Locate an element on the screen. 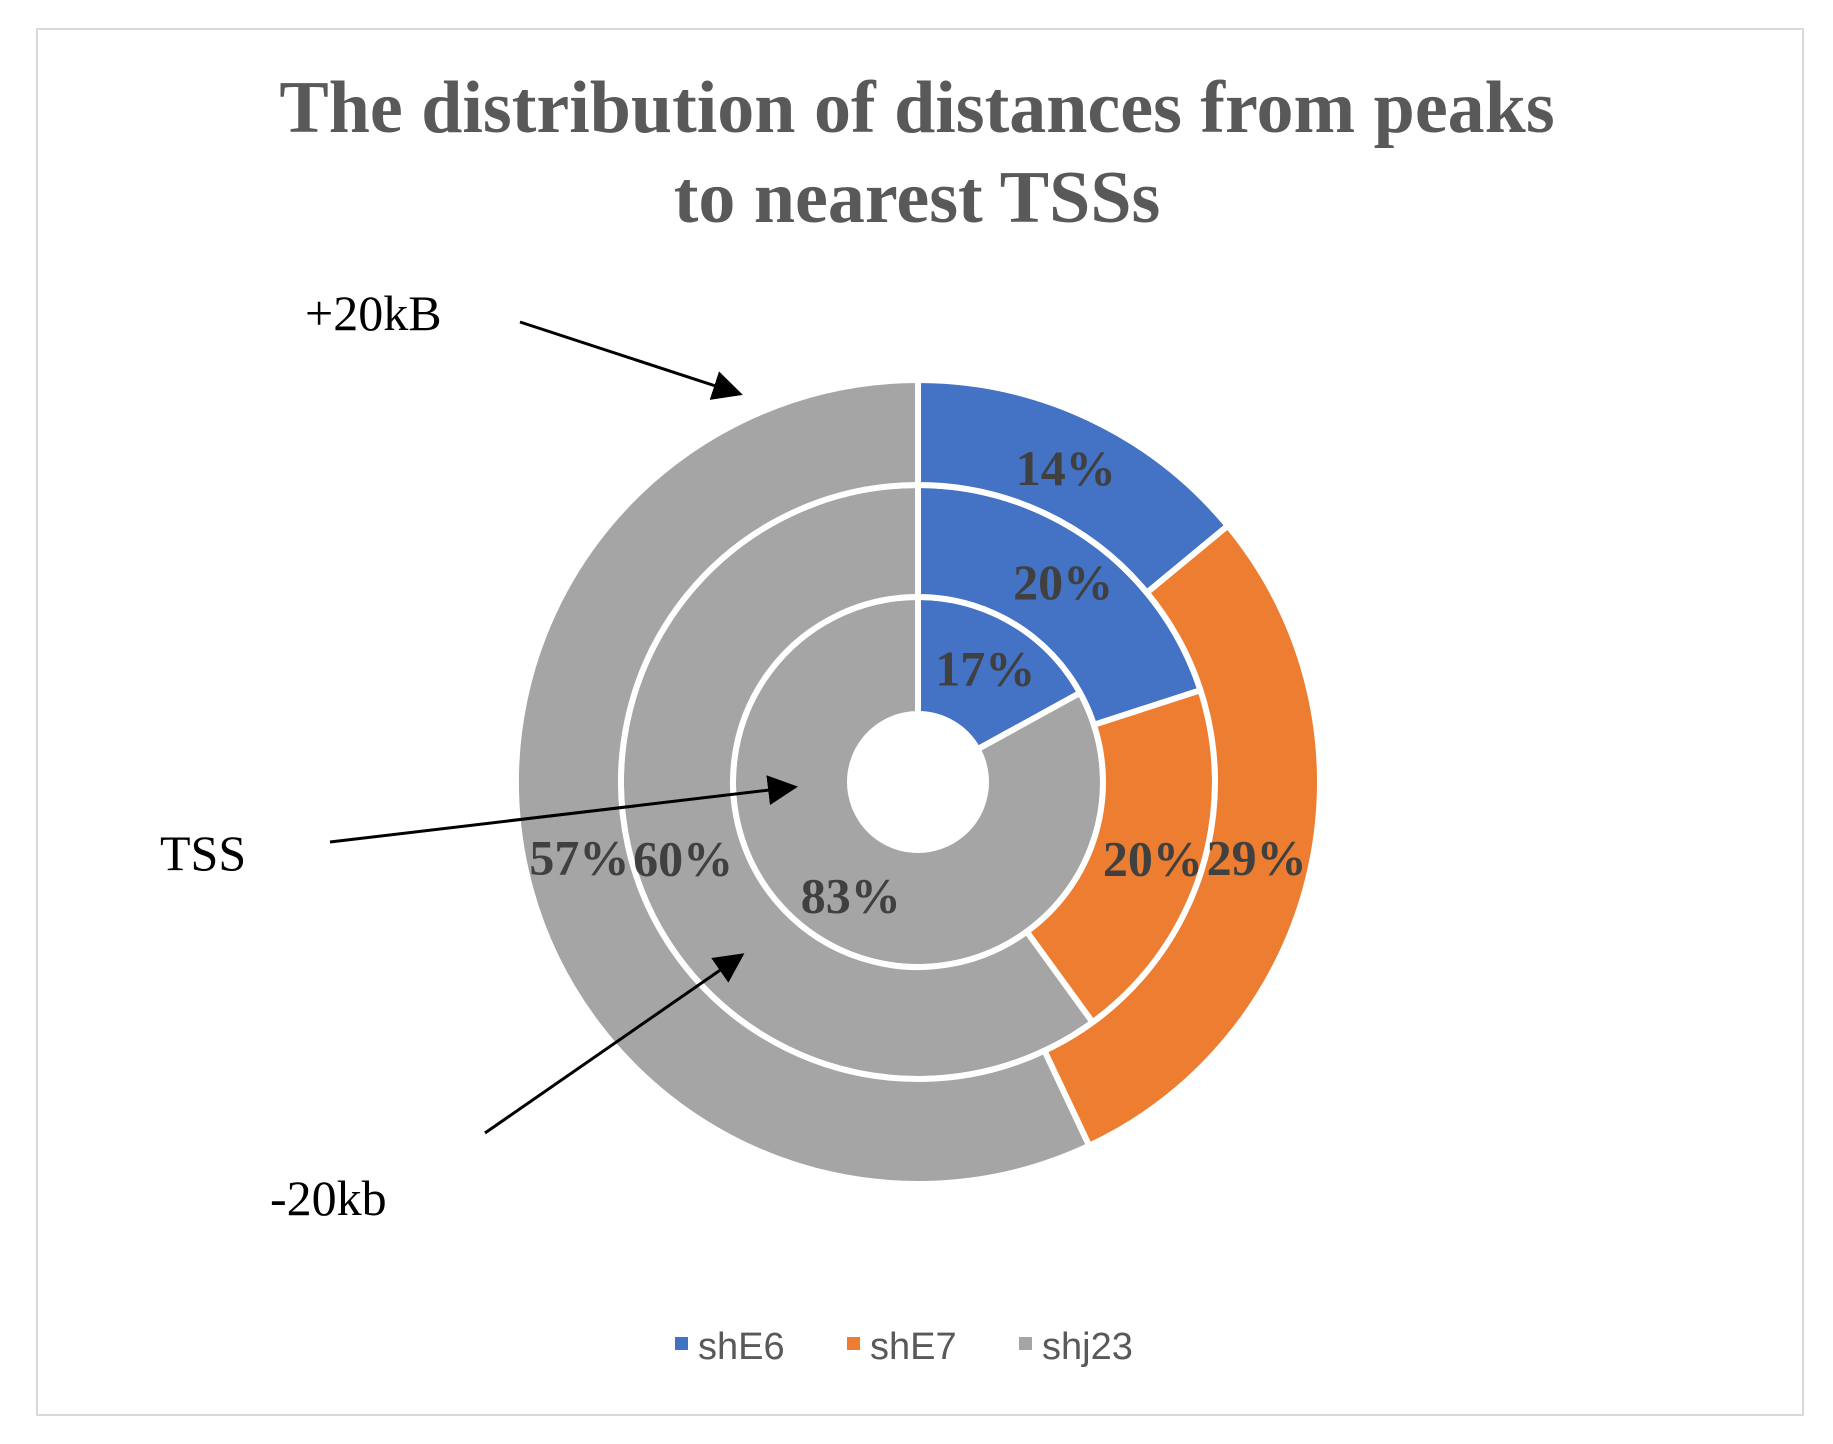 The height and width of the screenshot is (1444, 1833). legend-label-she7: shE7 is located at coordinates (913, 1347).